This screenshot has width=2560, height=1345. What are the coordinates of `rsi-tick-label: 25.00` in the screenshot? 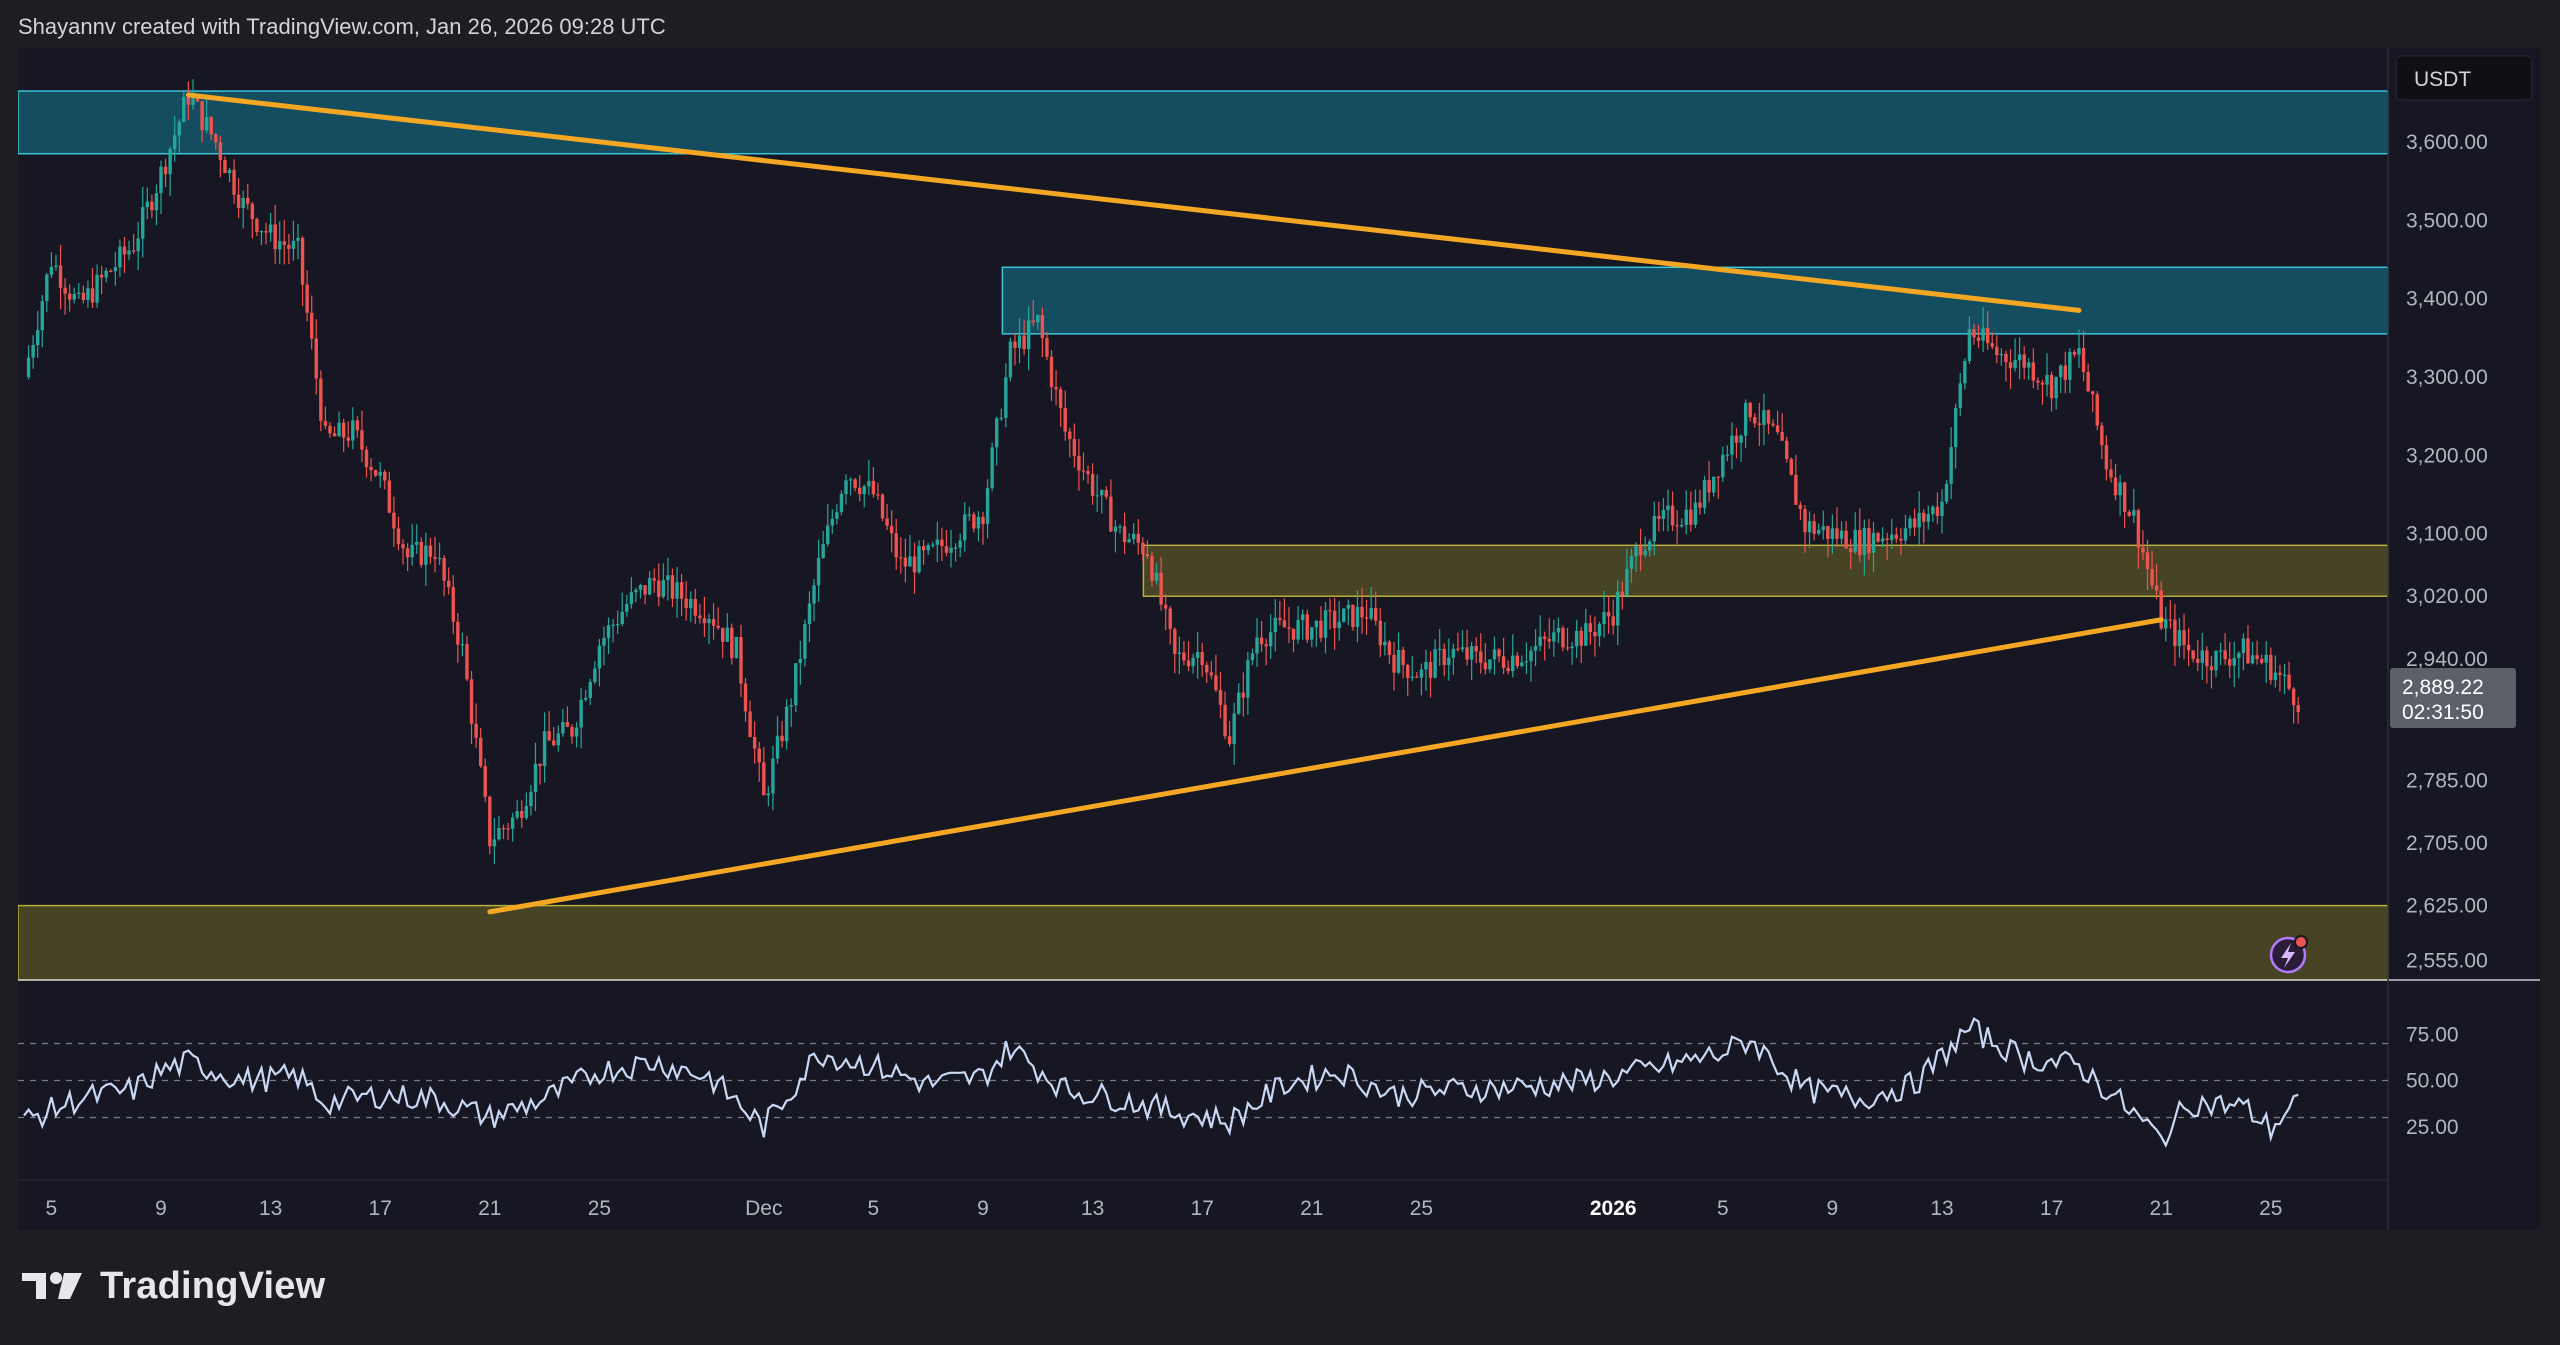 It's located at (2432, 1127).